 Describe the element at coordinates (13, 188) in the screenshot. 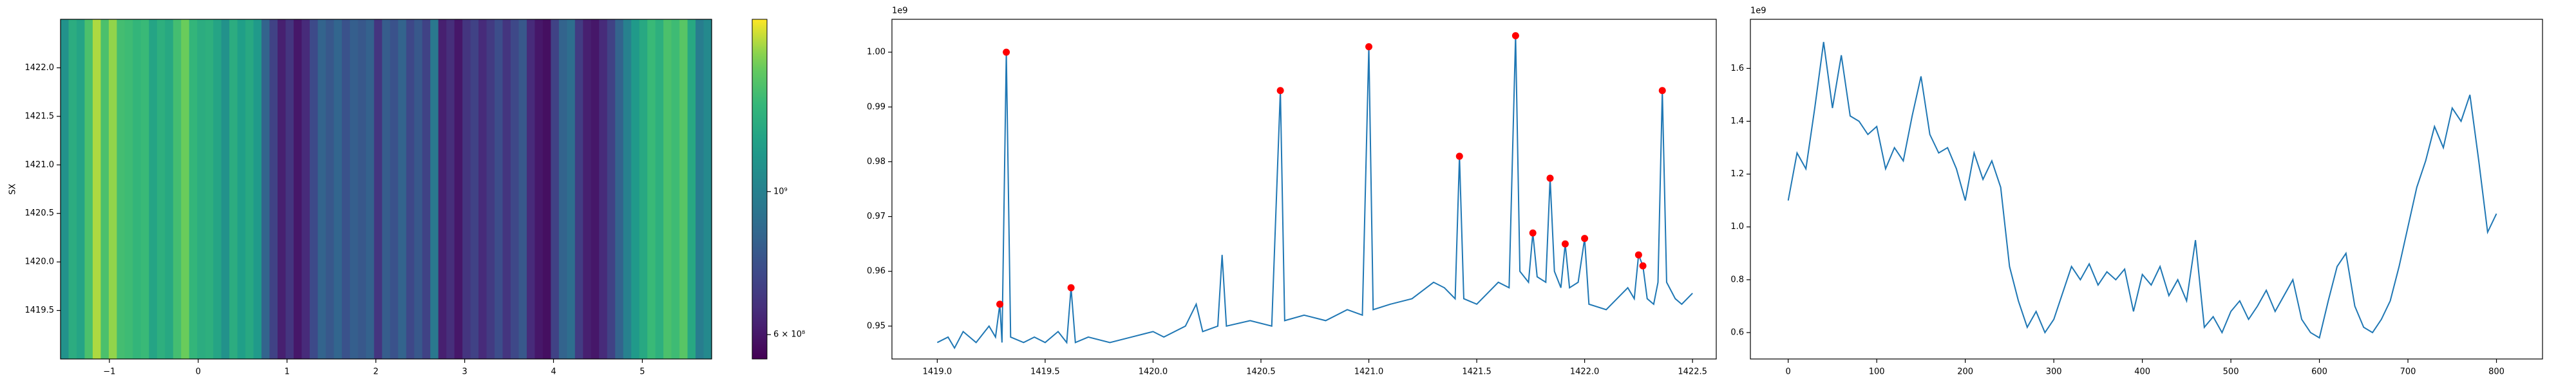

I see `y-axis-label: SX` at that location.